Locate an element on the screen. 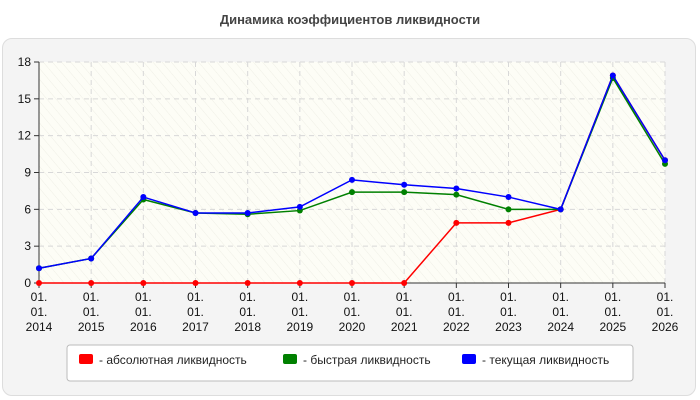 The height and width of the screenshot is (400, 700). y-tick-label: 18 is located at coordinates (25, 62).